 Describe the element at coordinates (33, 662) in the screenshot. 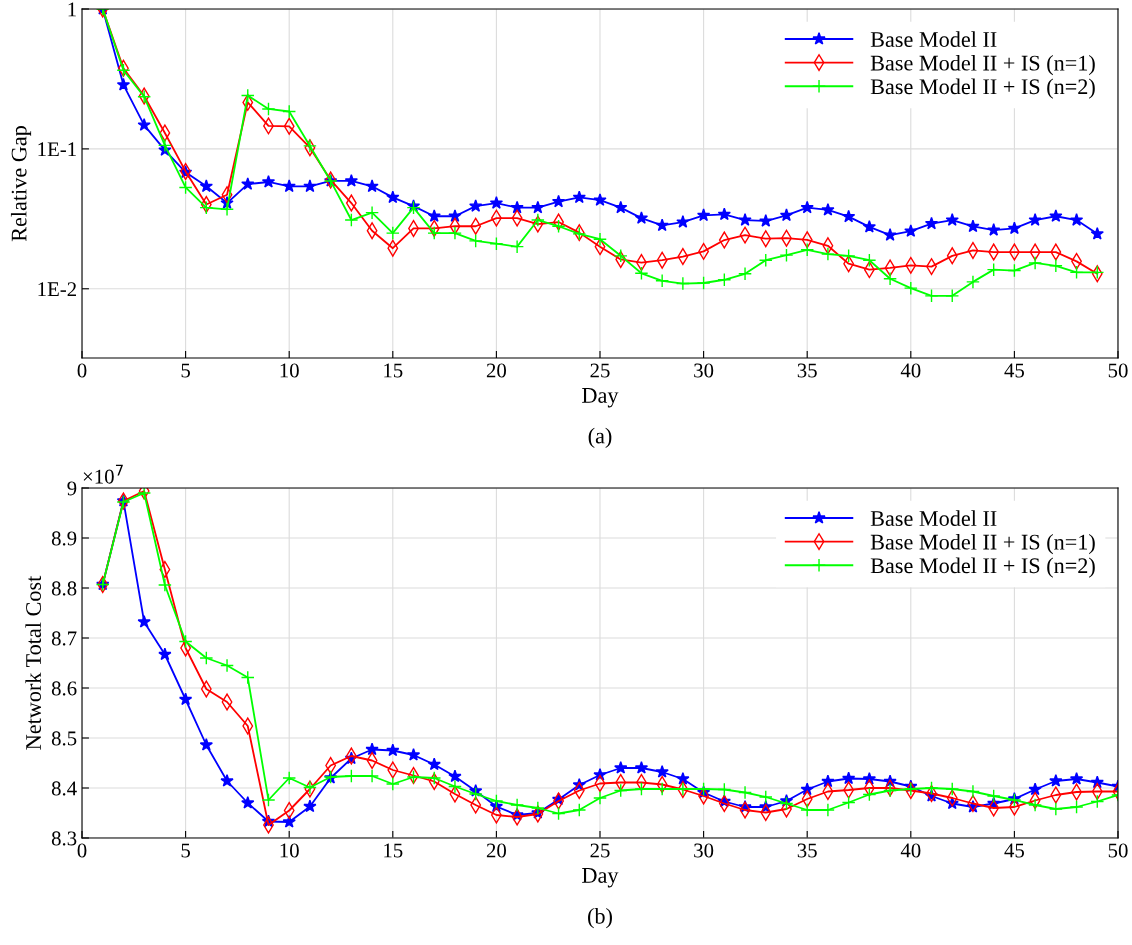

I see `y-axis-title: Network Total Cost` at that location.